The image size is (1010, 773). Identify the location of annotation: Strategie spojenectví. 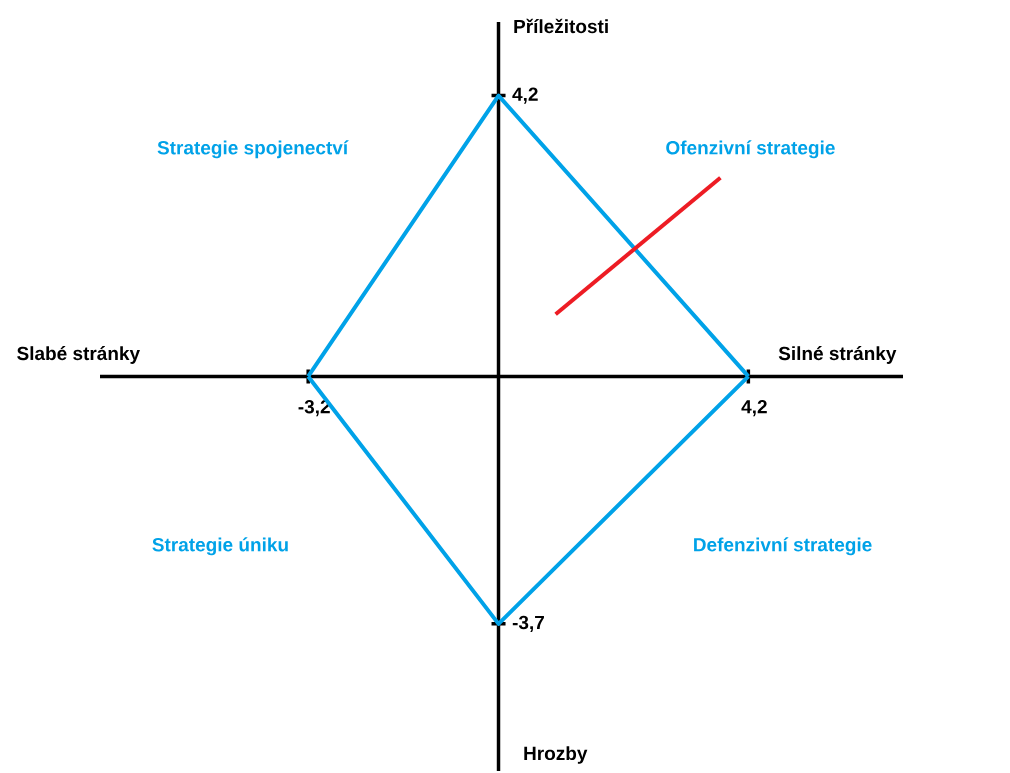
(253, 149).